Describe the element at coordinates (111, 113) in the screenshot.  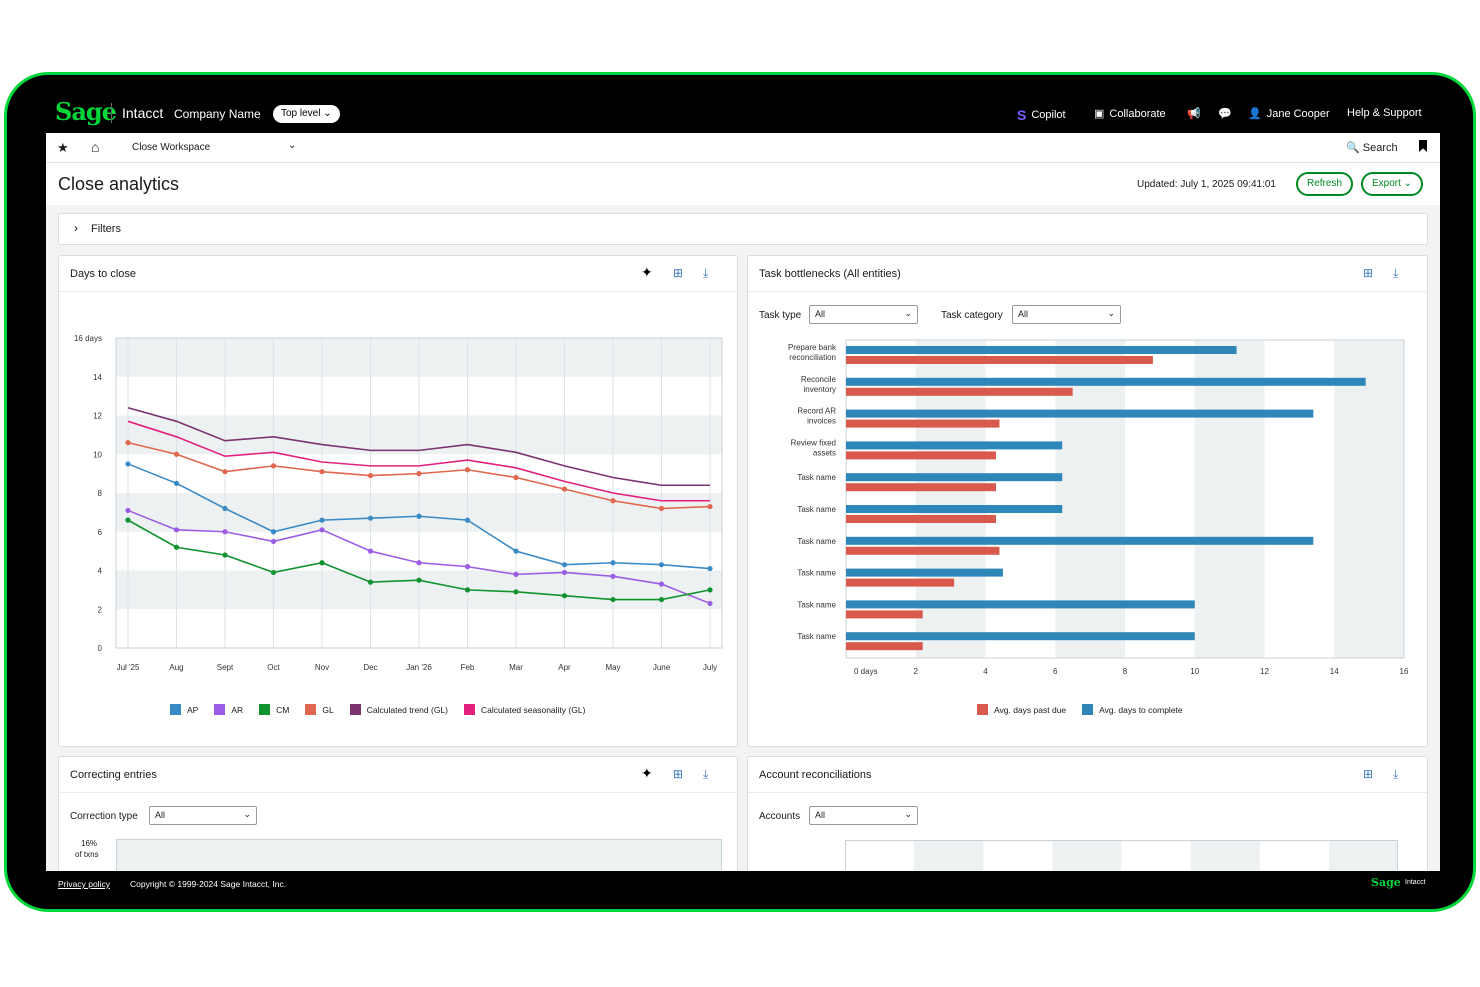
I see `topbar-divider` at that location.